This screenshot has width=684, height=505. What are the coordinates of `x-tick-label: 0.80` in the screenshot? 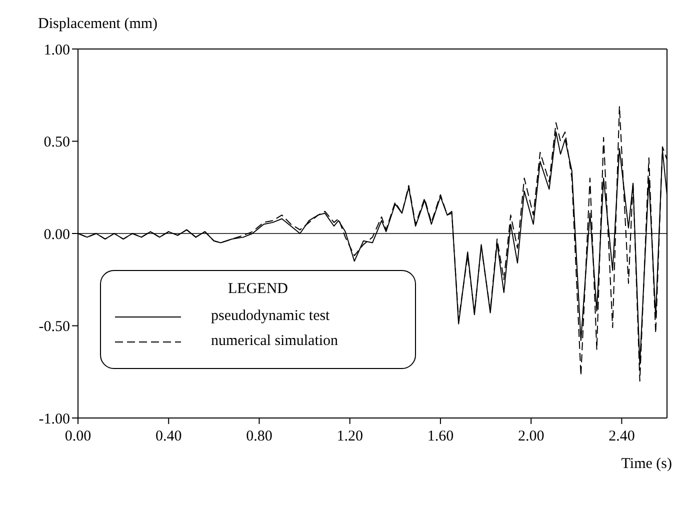 It's located at (259, 436).